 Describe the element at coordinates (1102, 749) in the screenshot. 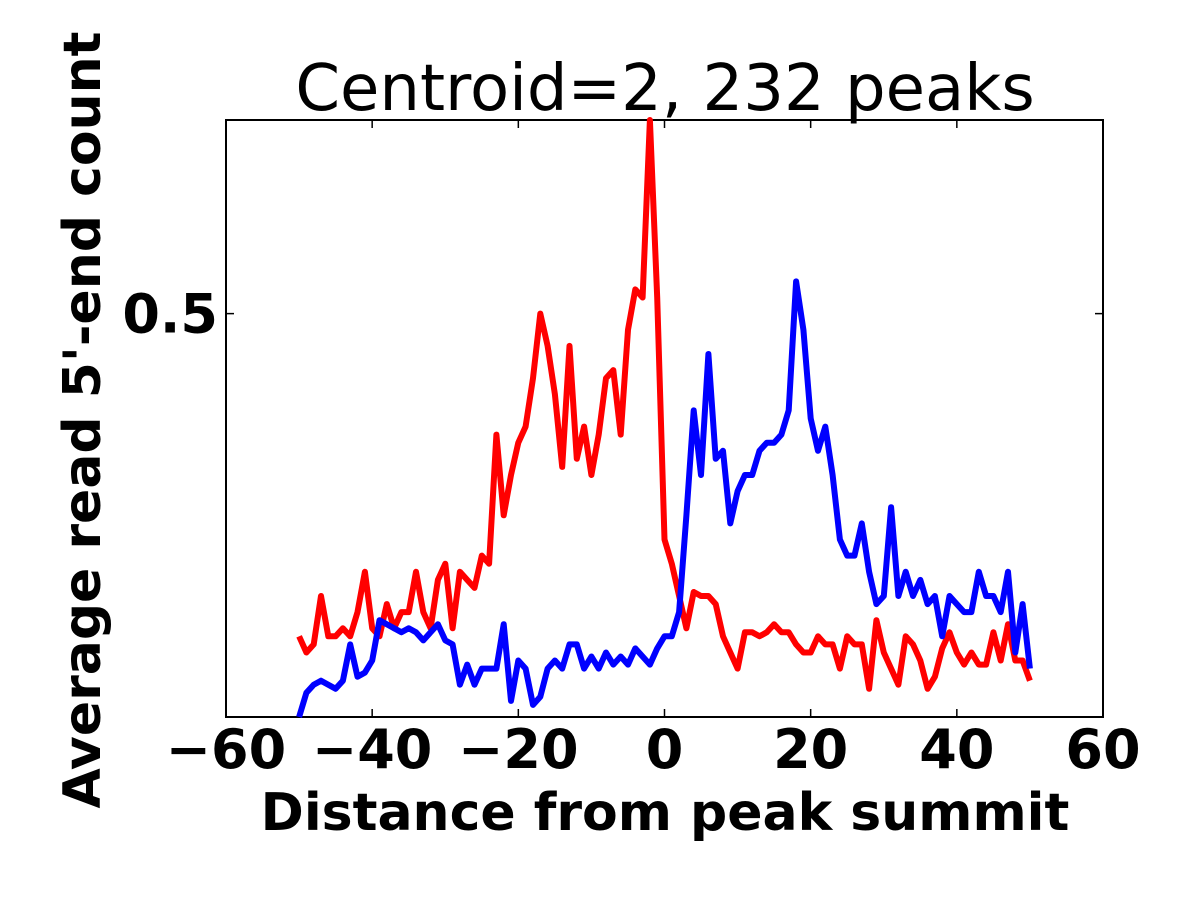

I see `x-tick-label: 60` at that location.